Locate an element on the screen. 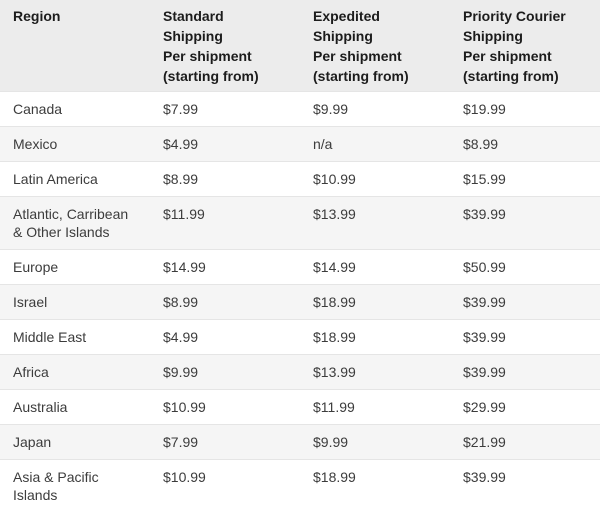  table-row: Latin America $8.99 $10.99 $15.99 is located at coordinates (300, 179).